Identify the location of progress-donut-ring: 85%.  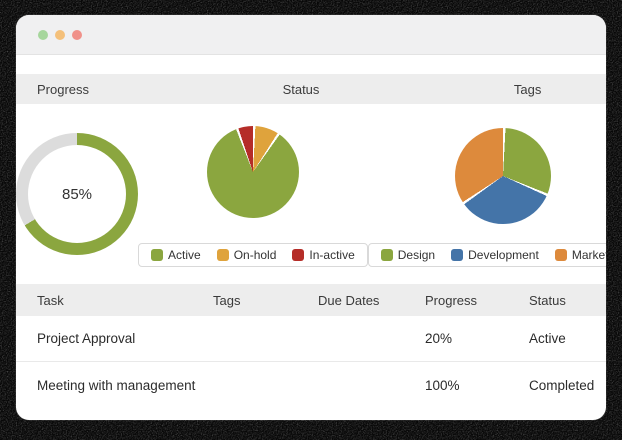
(77, 194).